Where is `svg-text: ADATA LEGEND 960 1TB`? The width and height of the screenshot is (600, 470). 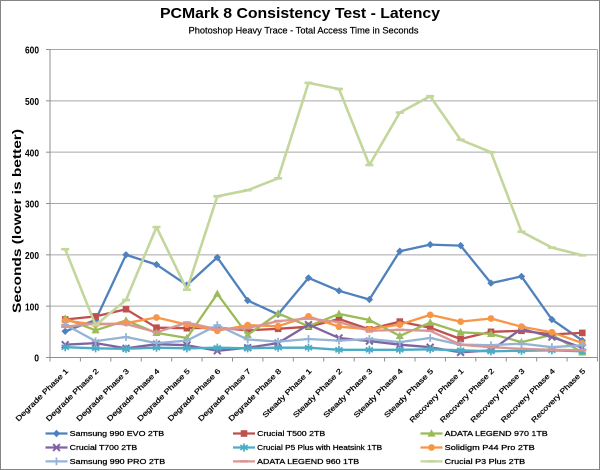
svg-text: ADATA LEGEND 960 1TB is located at coordinates (308, 461).